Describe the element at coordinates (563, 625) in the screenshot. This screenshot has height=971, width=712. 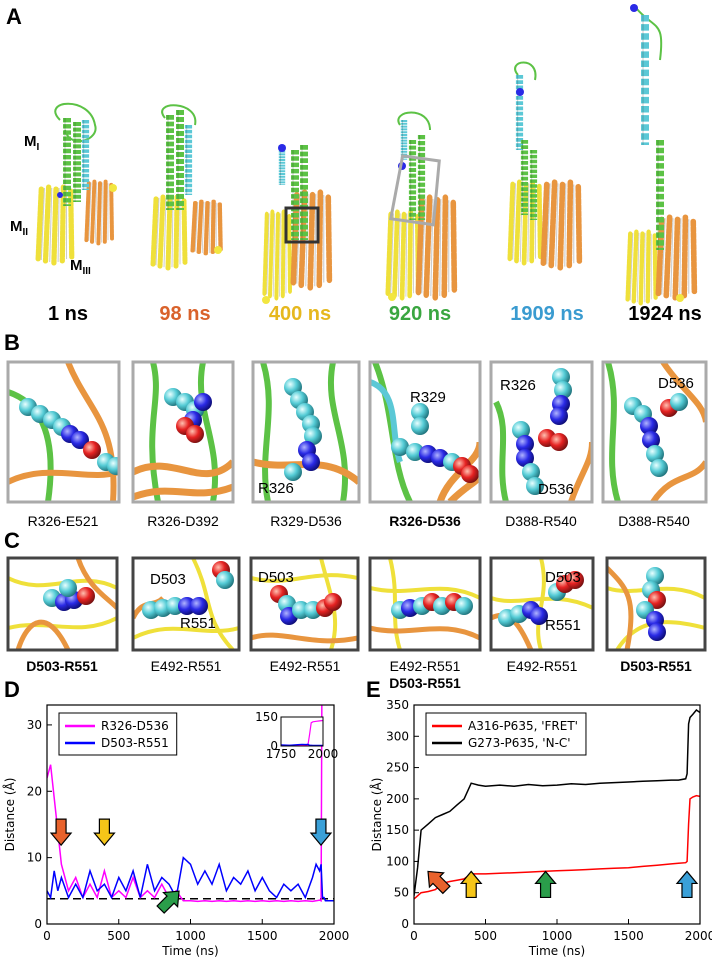
I see `residue-label: R551` at that location.